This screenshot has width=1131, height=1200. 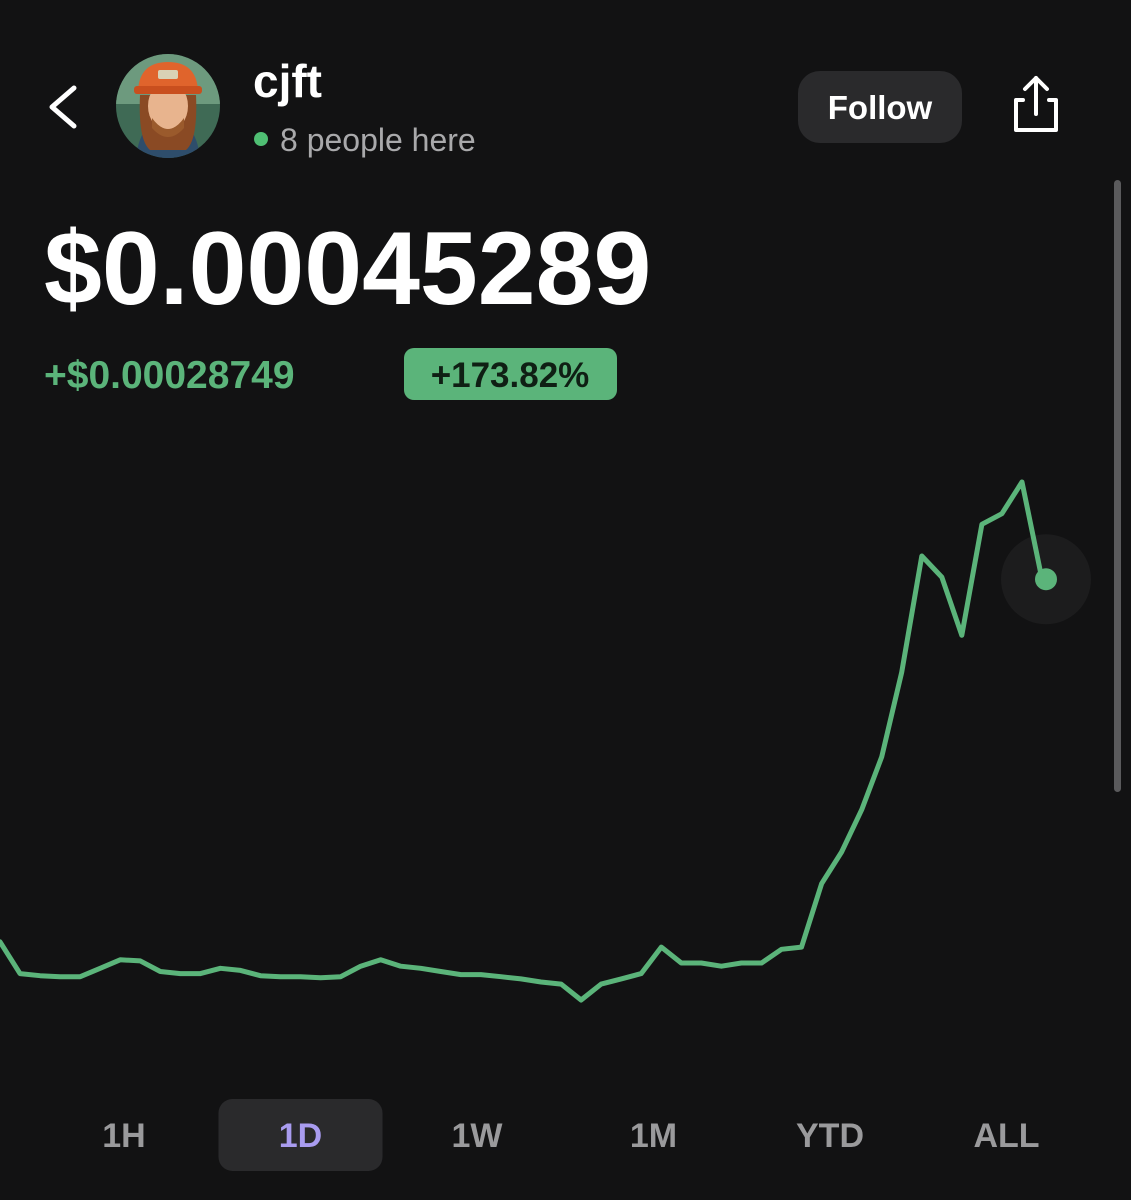 What do you see at coordinates (1117, 486) in the screenshot?
I see `scrollbar` at bounding box center [1117, 486].